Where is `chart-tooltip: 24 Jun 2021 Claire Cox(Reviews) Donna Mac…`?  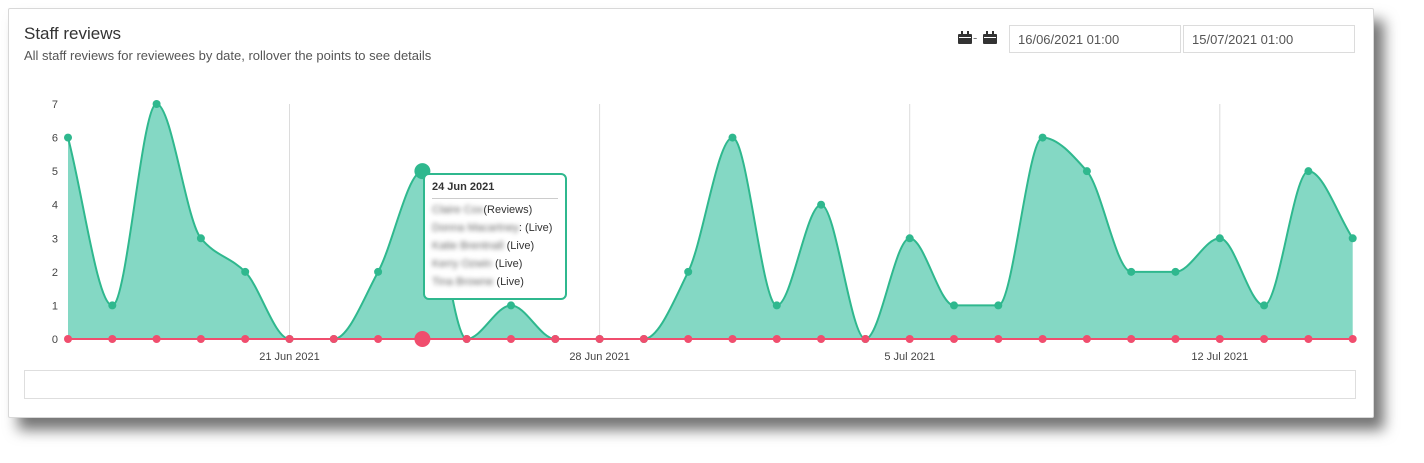
chart-tooltip: 24 Jun 2021 Claire Cox(Reviews) Donna Mac… is located at coordinates (495, 236).